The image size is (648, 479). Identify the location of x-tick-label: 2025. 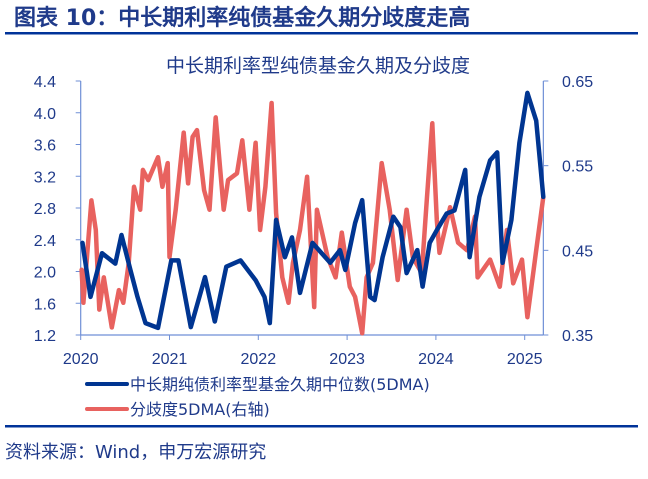
(525, 359).